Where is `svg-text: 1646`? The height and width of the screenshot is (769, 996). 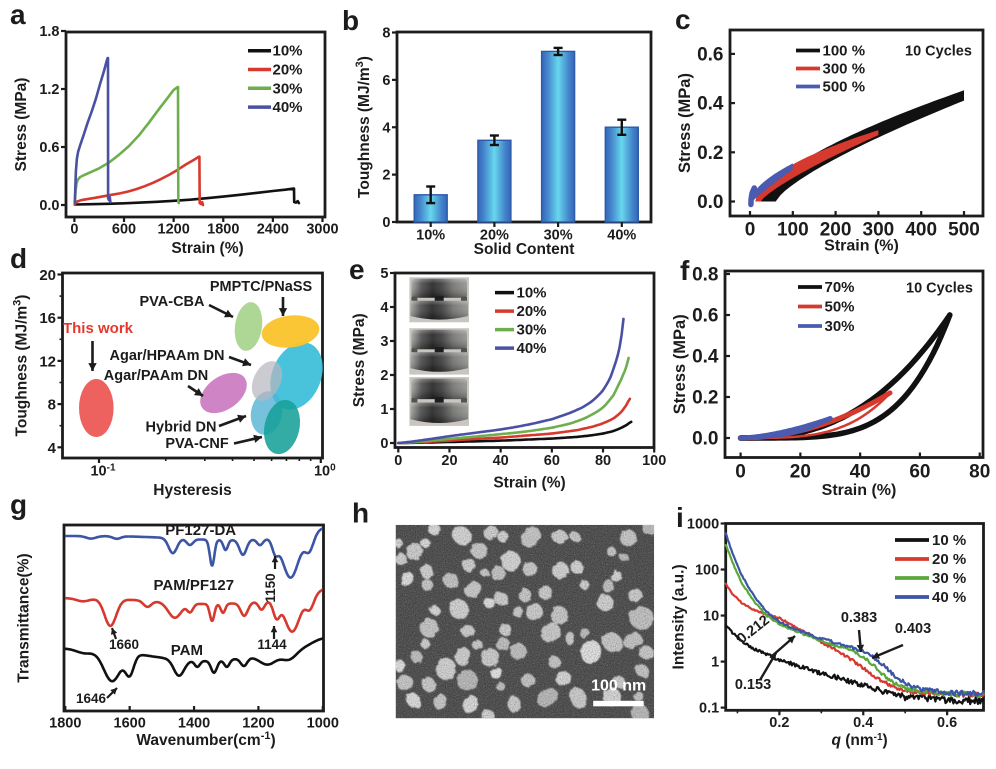
svg-text: 1646 is located at coordinates (91, 698).